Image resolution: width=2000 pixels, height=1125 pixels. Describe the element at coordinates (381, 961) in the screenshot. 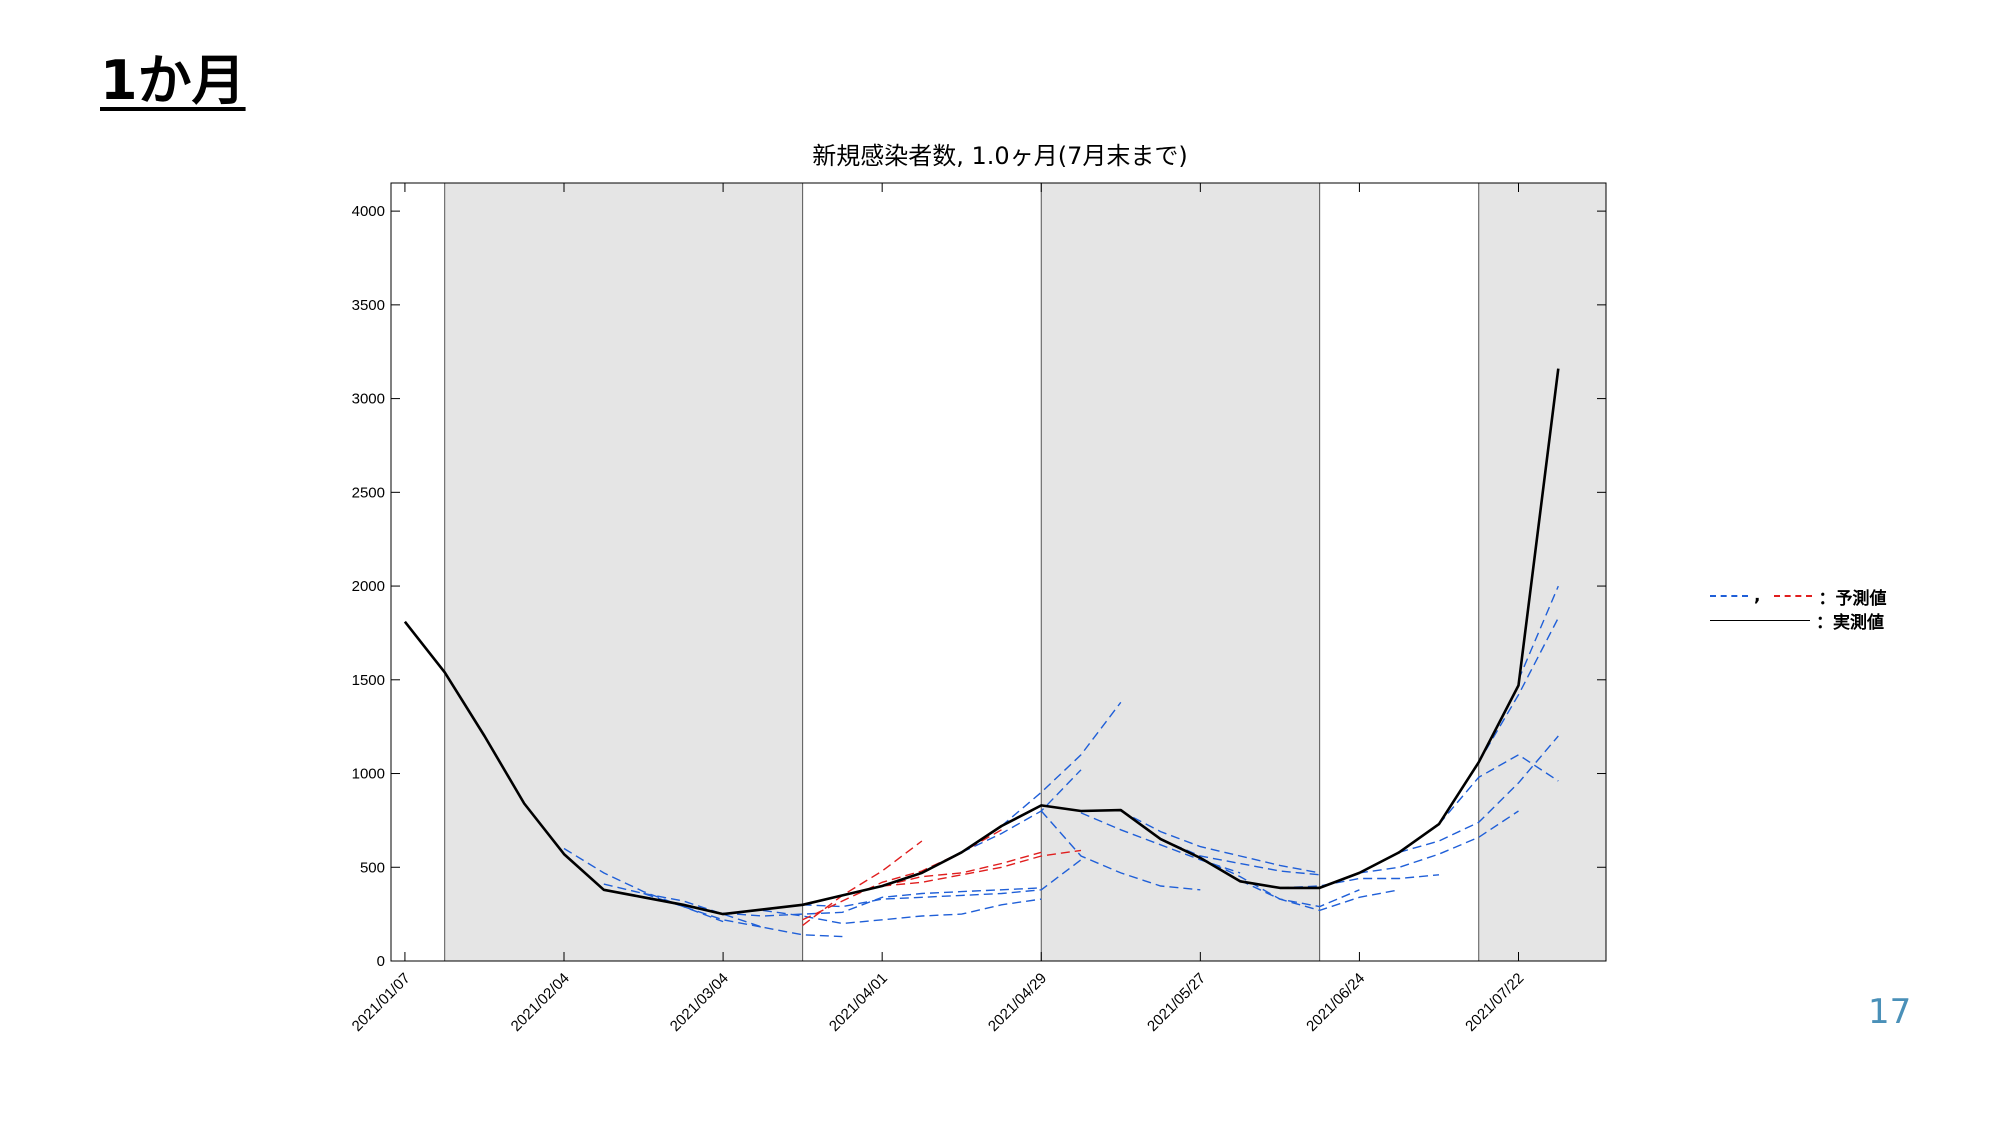

I see `y-tick-label-0: 0` at that location.